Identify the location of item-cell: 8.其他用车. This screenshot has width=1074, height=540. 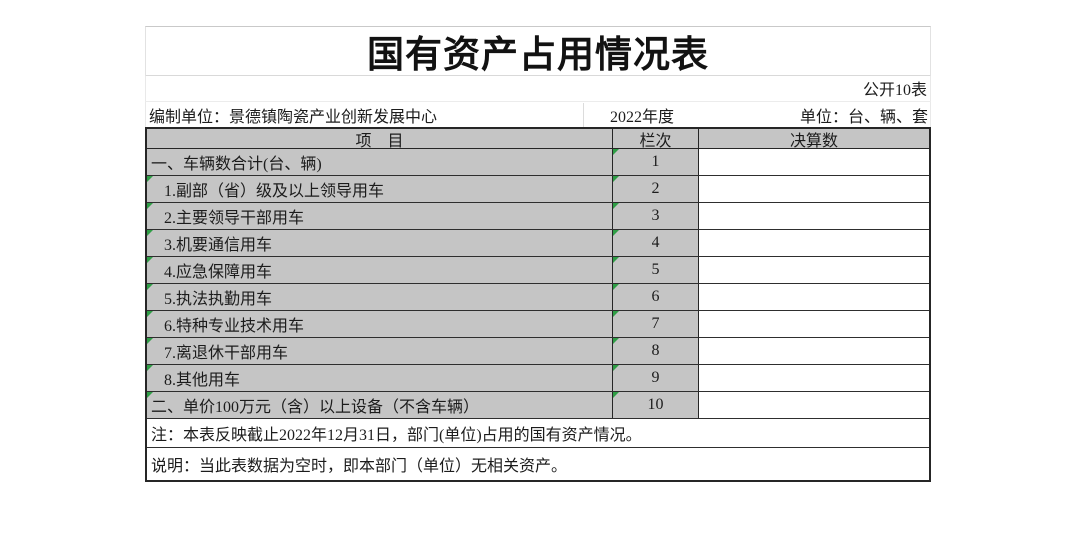
(380, 378).